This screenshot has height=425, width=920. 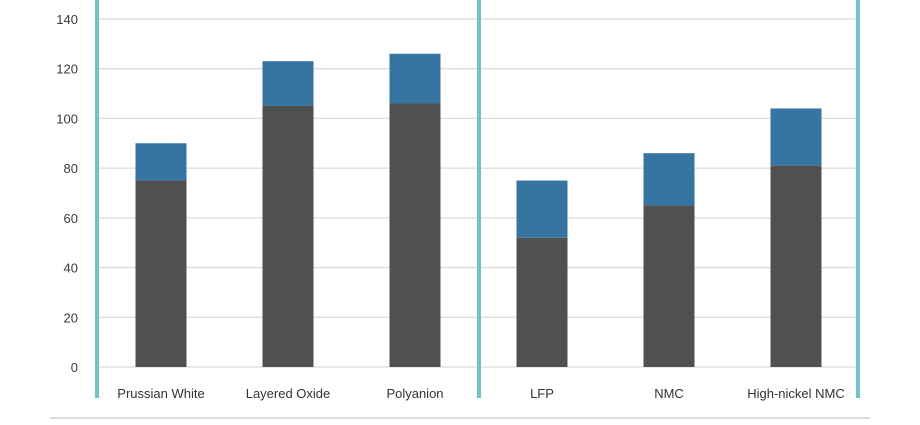 I want to click on y-tick-label: 20, so click(x=71, y=317).